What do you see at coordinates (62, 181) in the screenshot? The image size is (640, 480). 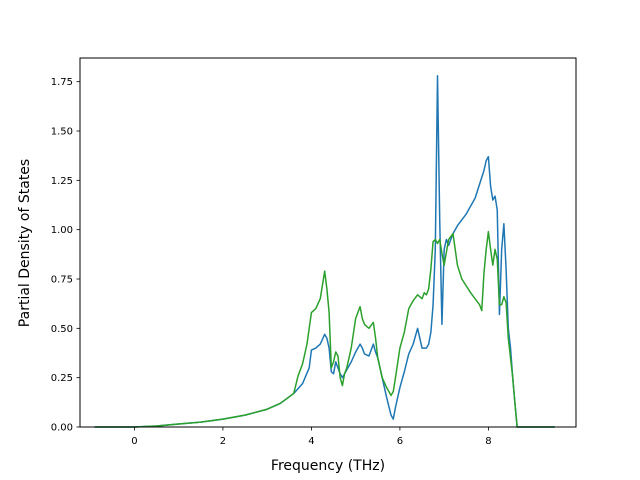 I see `y-tick-label: 1.25` at bounding box center [62, 181].